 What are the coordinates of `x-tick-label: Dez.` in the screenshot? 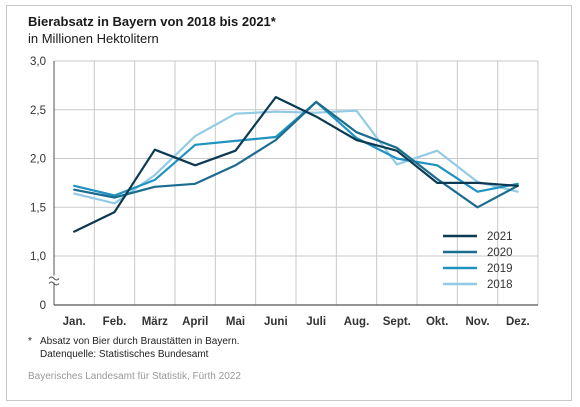 It's located at (518, 322).